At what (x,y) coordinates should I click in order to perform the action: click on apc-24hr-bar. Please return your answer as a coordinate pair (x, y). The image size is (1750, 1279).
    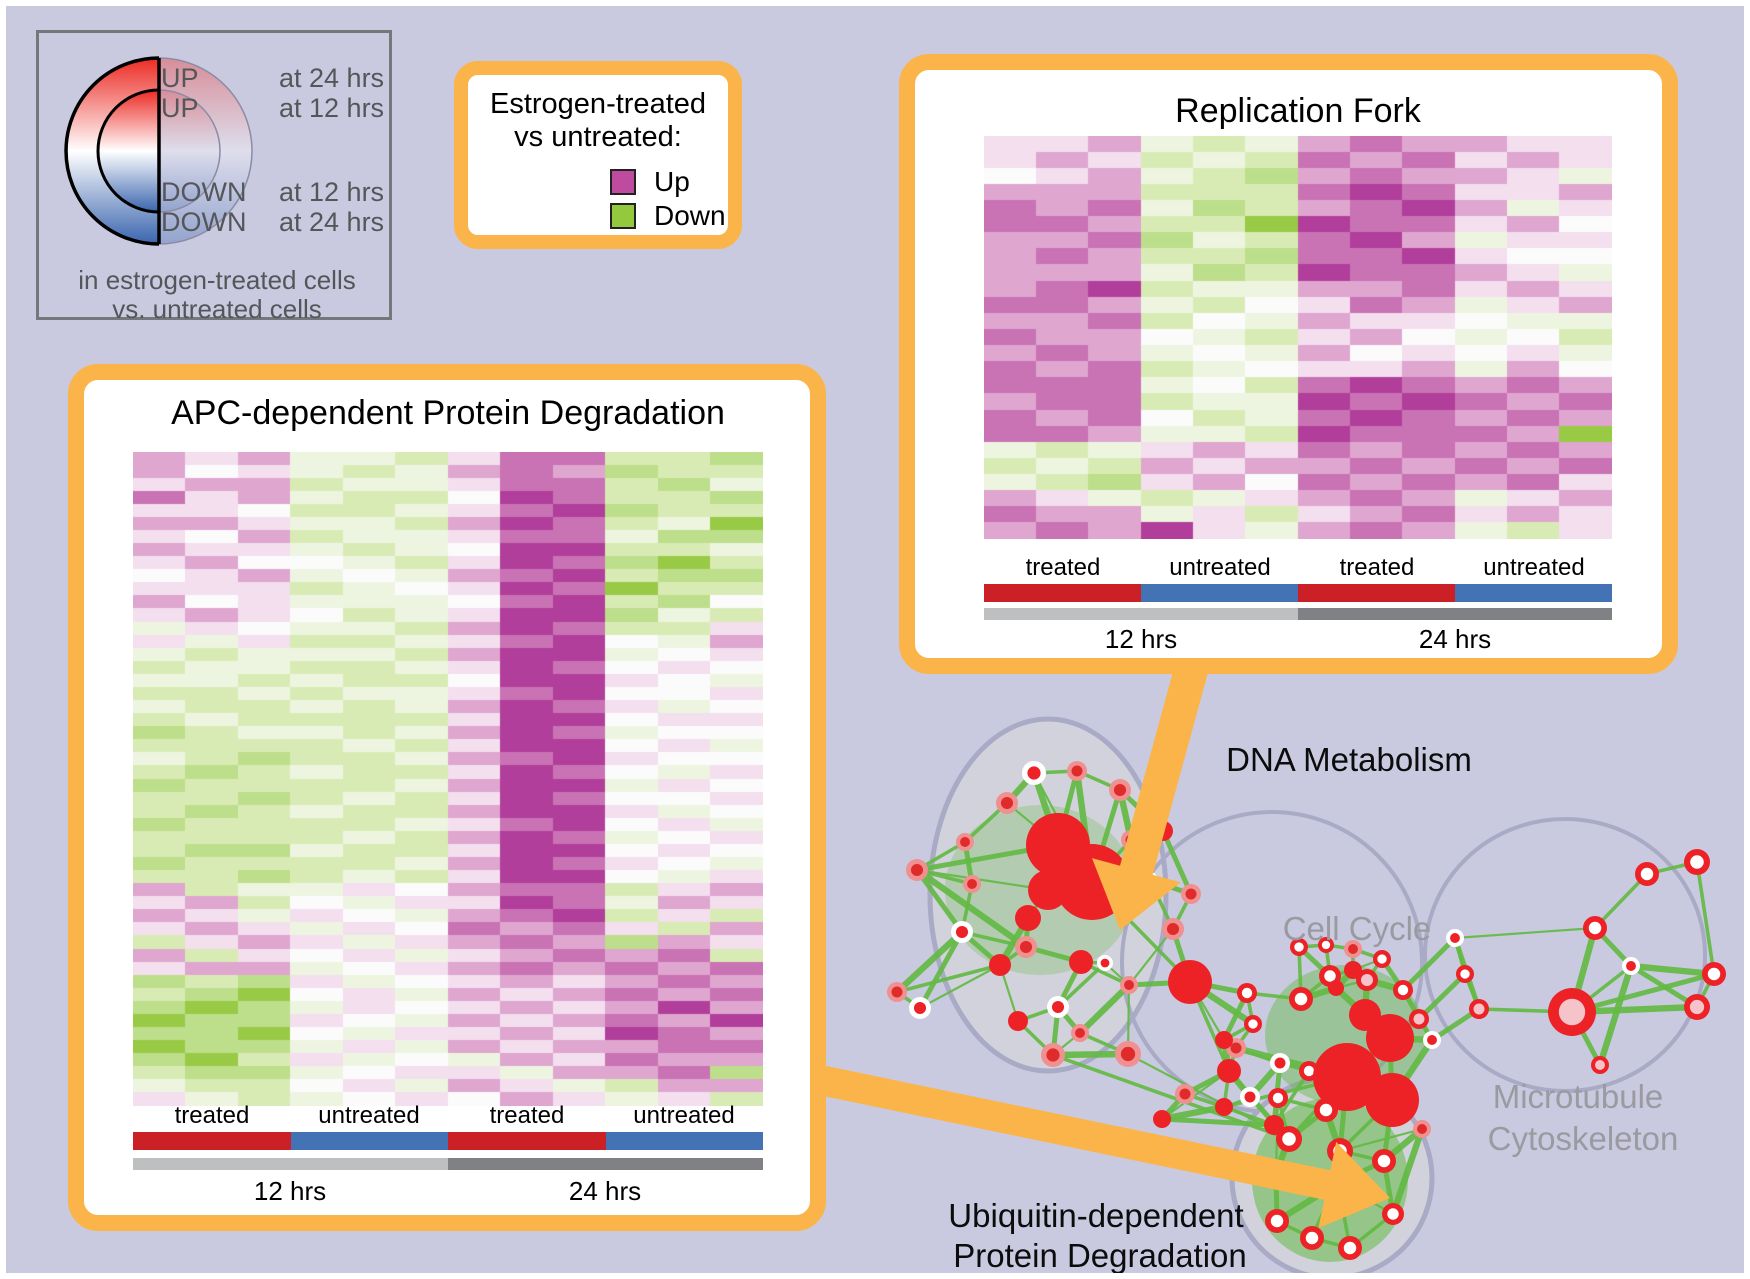
    Looking at the image, I should click on (605, 1164).